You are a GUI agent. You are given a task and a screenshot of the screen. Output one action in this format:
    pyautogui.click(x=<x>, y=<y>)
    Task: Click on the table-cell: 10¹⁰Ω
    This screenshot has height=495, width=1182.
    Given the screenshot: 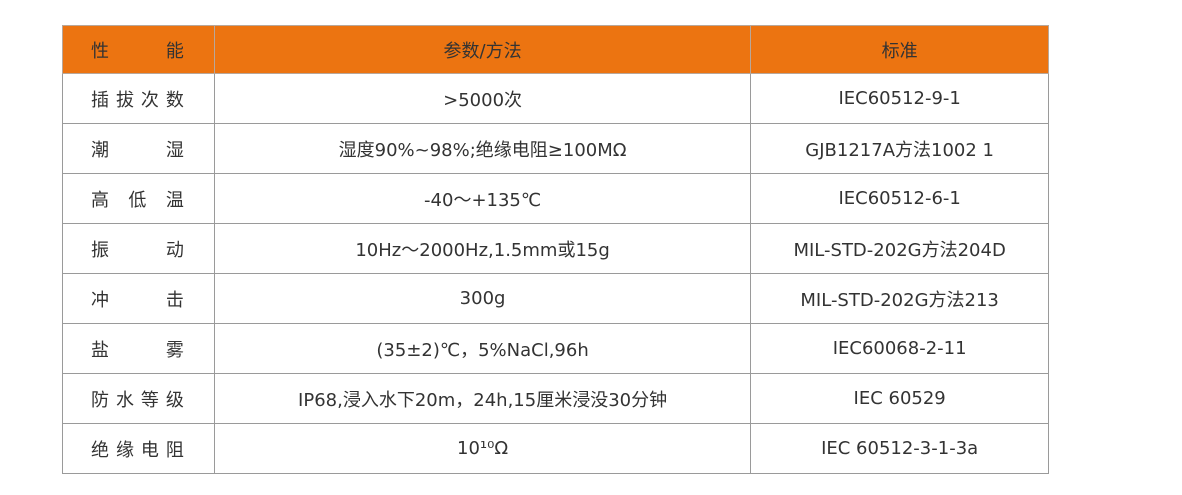 What is the action you would take?
    pyautogui.click(x=482, y=448)
    